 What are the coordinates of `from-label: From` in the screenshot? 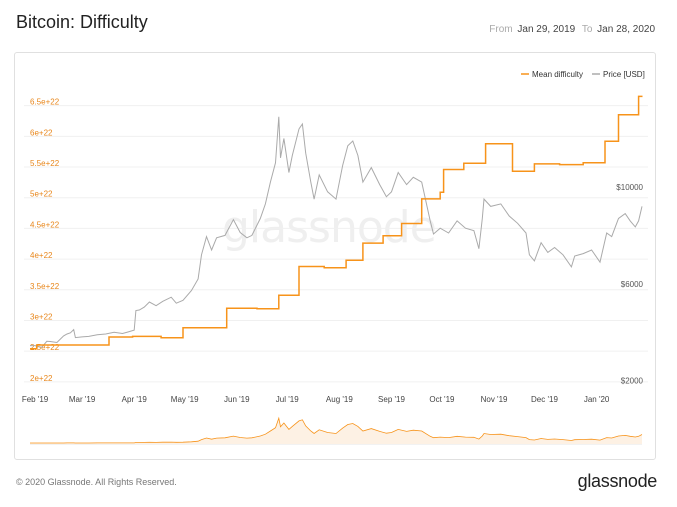 It's located at (501, 29).